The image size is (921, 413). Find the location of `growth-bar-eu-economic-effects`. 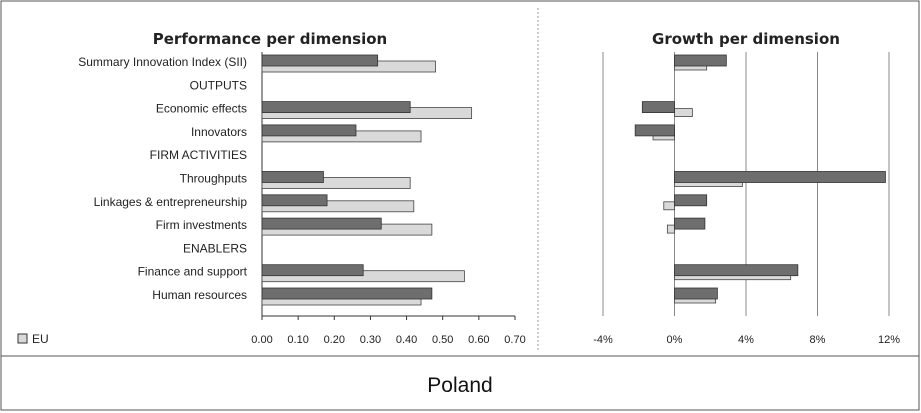

growth-bar-eu-economic-effects is located at coordinates (683, 112).